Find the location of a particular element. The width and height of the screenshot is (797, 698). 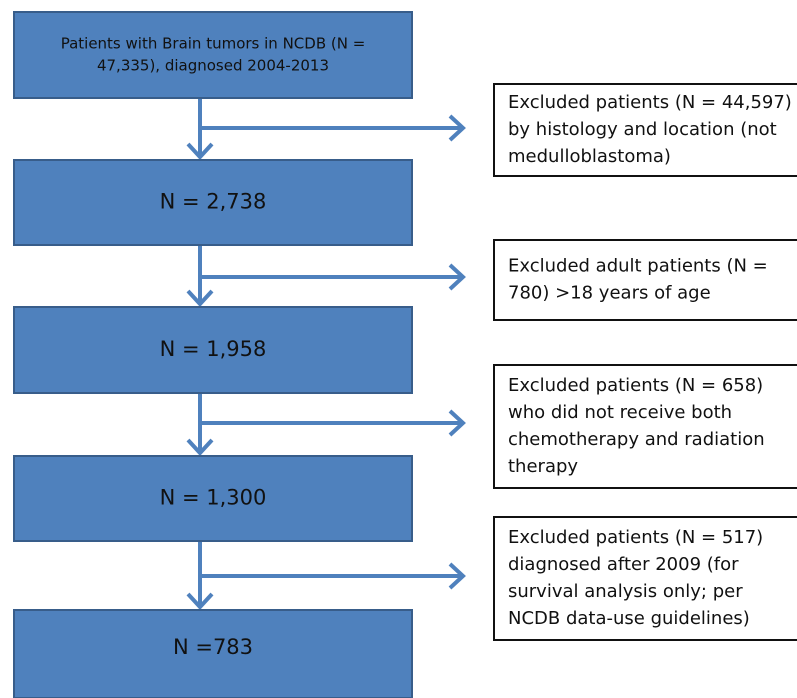

exclusion-label: Excluded patients (N = 517) is located at coordinates (635, 537).